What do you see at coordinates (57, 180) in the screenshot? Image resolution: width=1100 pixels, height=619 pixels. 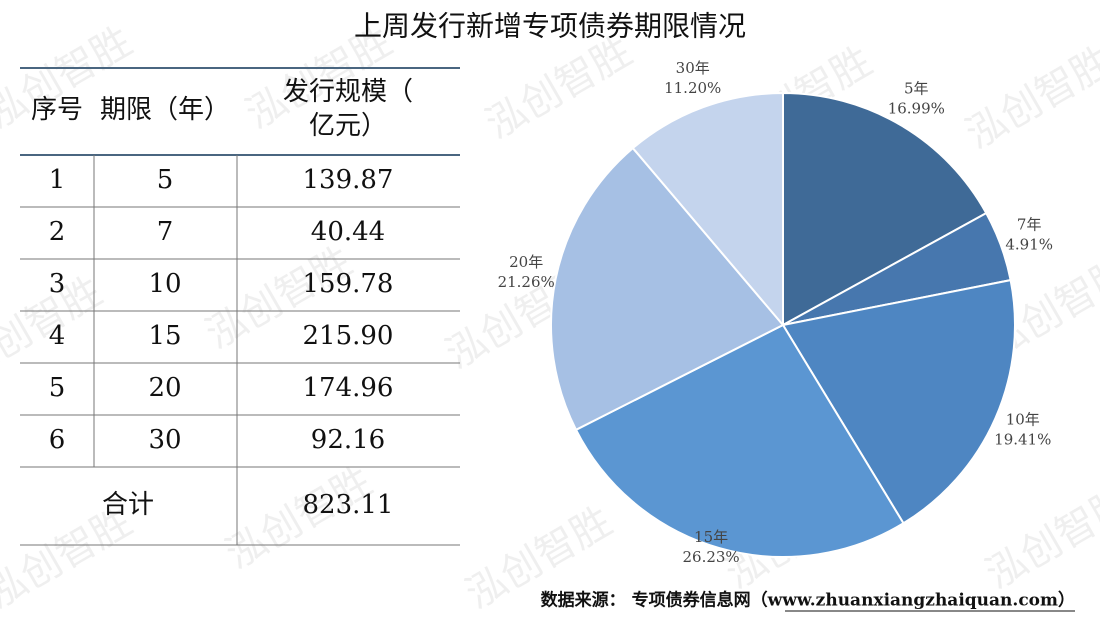 I see `table-cell: 1` at bounding box center [57, 180].